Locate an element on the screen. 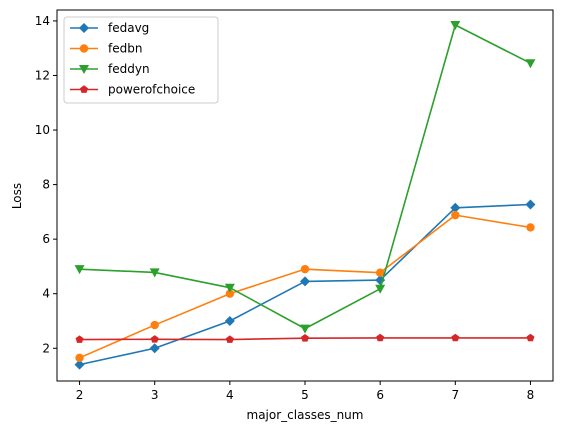  legend-marker-powerofchoice is located at coordinates (84, 89).